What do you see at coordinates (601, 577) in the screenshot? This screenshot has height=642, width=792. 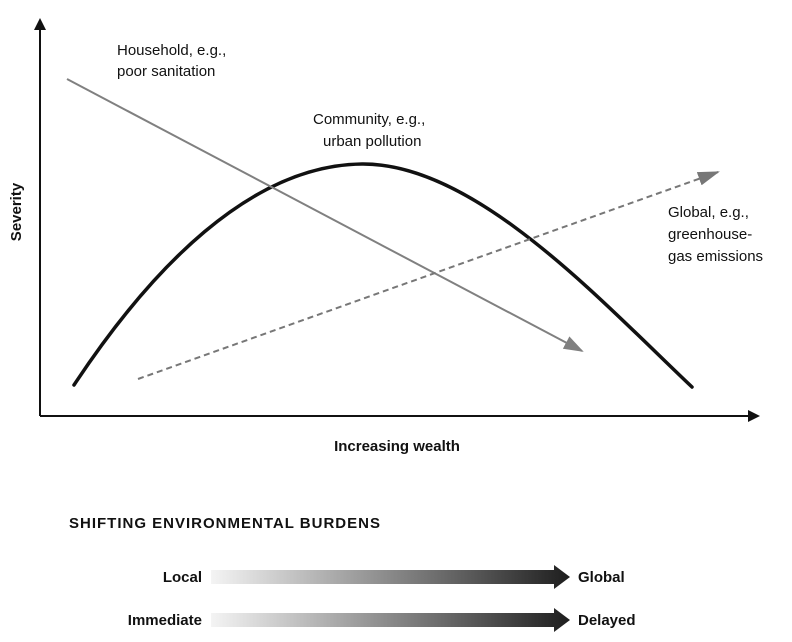 I see `burden-row-to-label: Global` at bounding box center [601, 577].